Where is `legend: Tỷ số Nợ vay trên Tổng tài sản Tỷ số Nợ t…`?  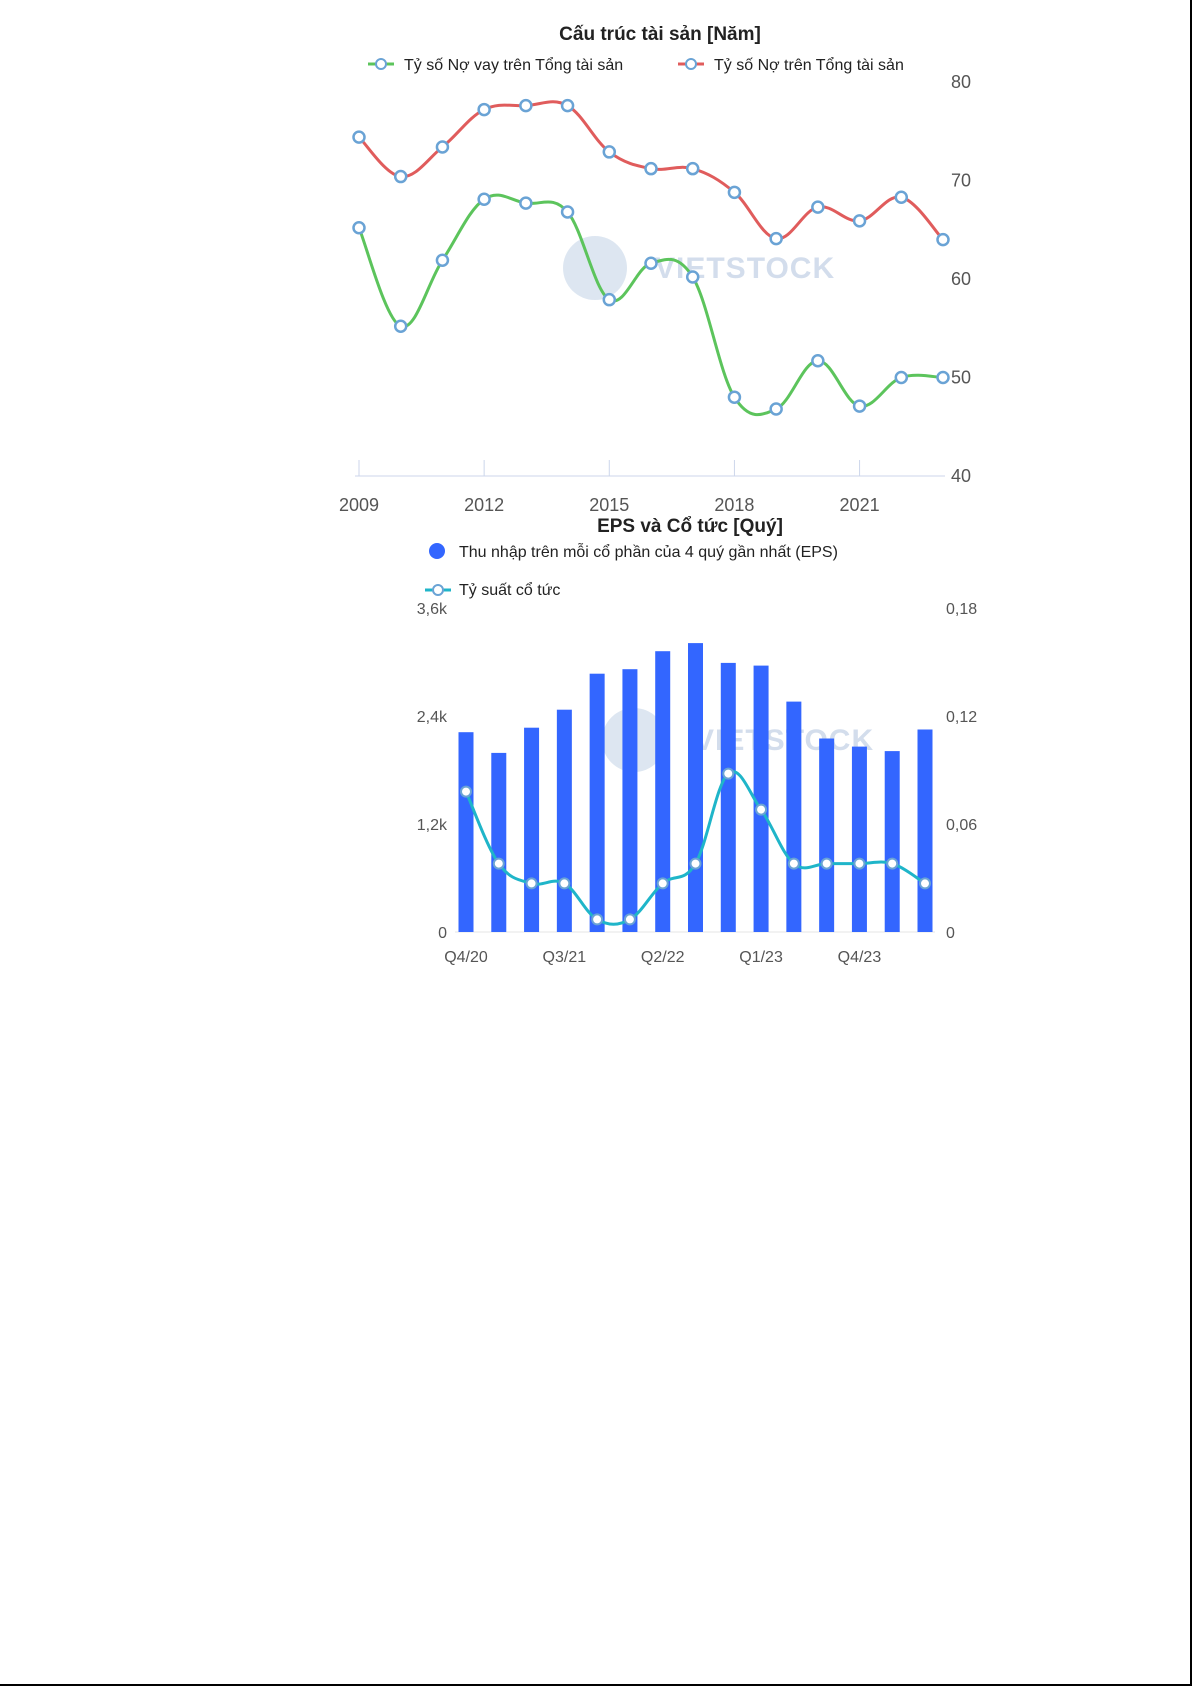
legend: Tỷ số Nợ vay trên Tổng tài sản Tỷ số Nợ t… is located at coordinates (636, 65).